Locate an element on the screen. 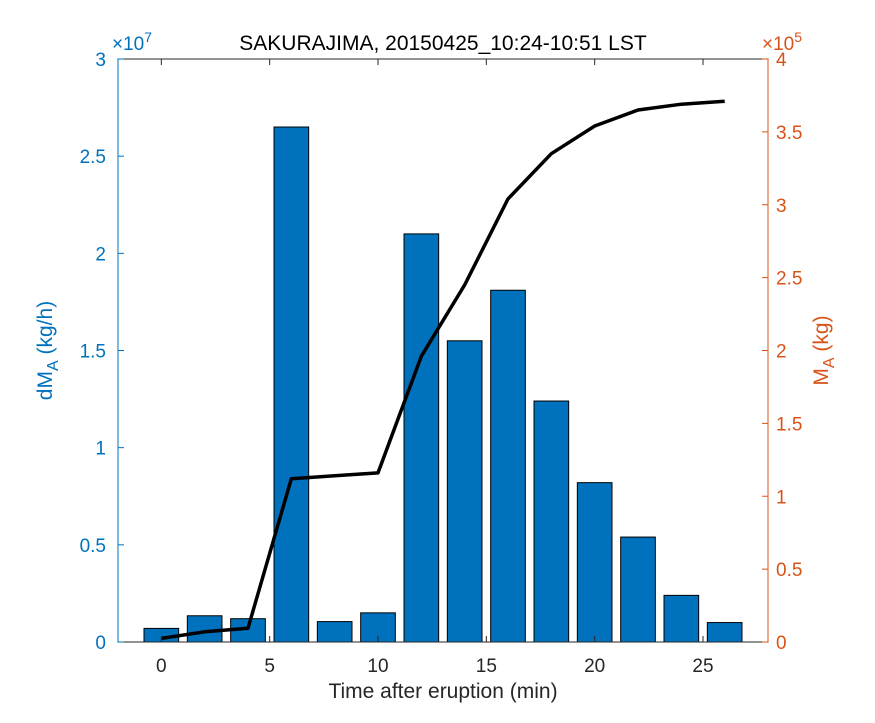 The height and width of the screenshot is (723, 875). x-tick-label-3: 15 is located at coordinates (486, 666).